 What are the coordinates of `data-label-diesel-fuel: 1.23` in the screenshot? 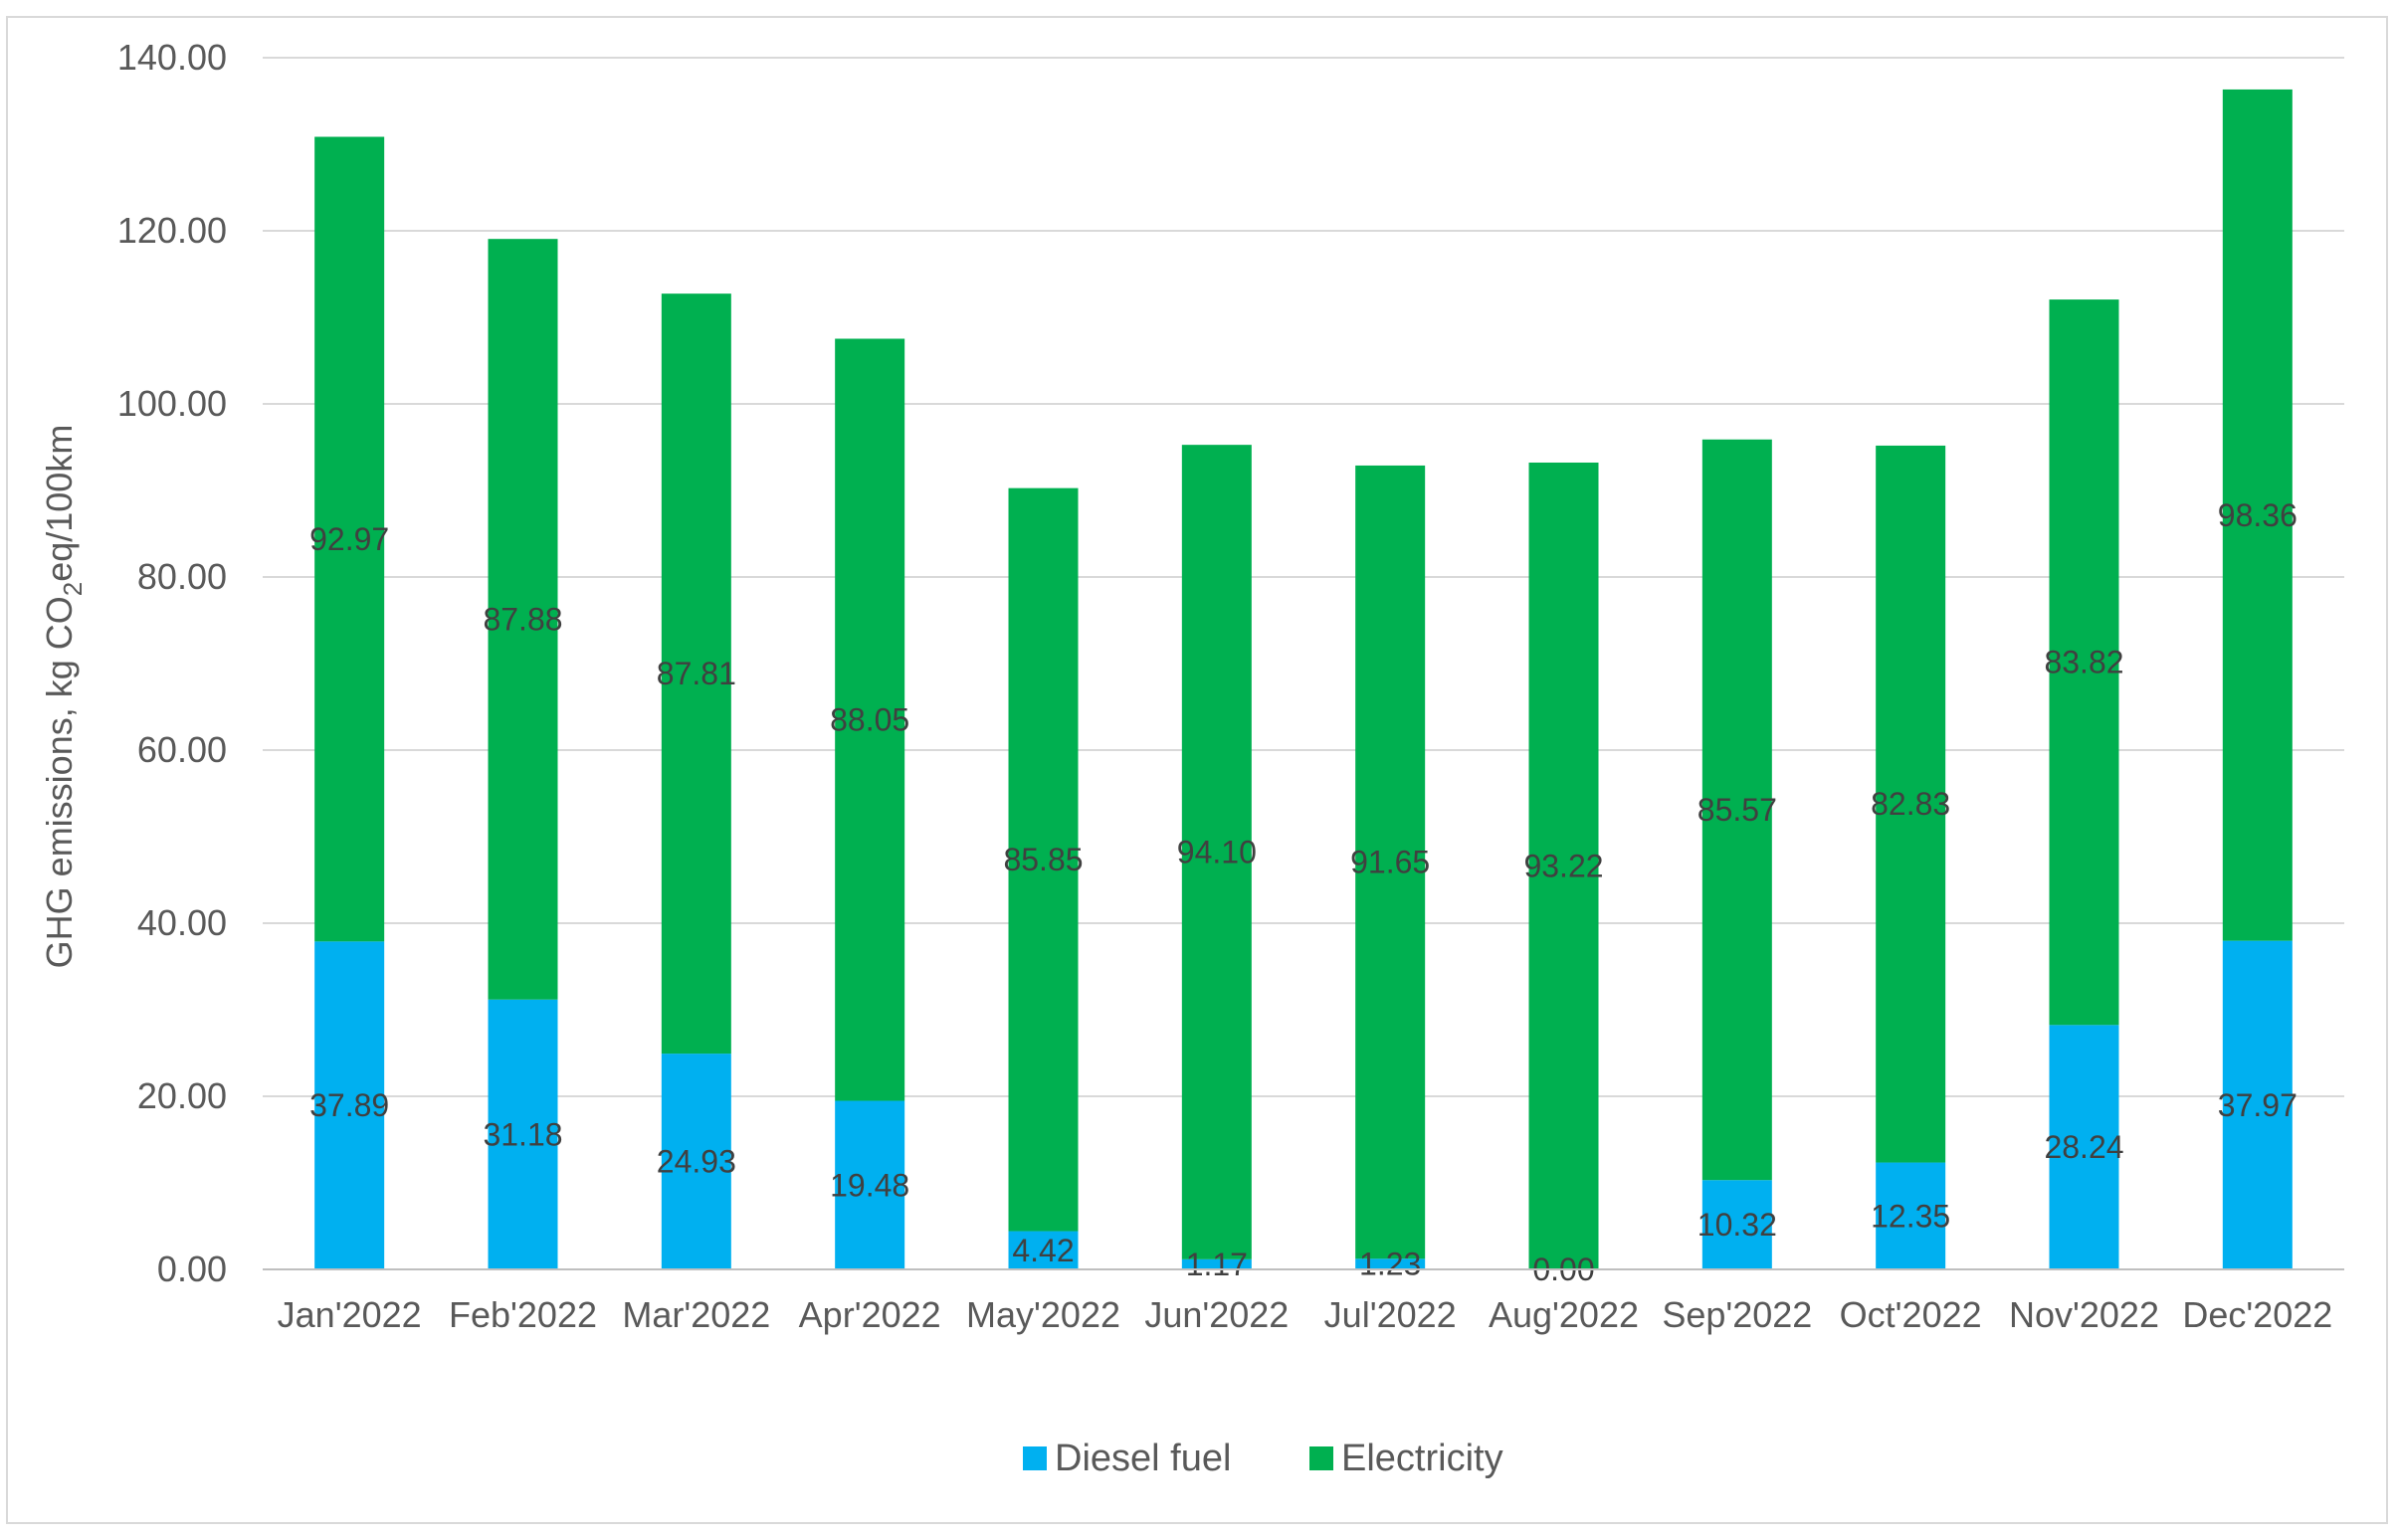 It's located at (1390, 1264).